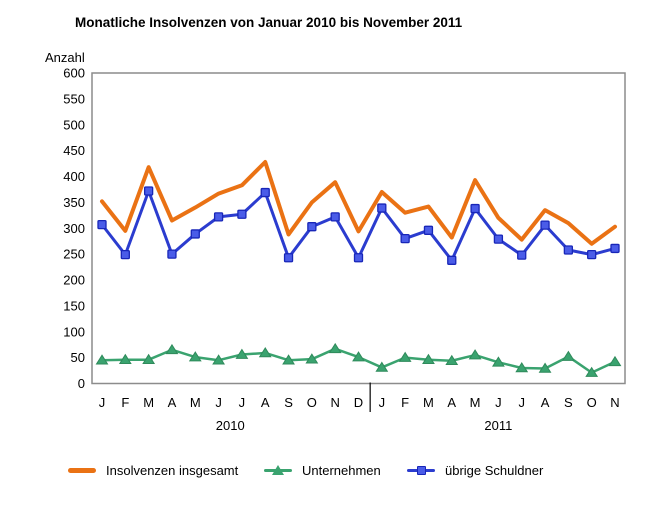 The image size is (668, 521). I want to click on legend-label-unternehmen: Unternehmen, so click(341, 470).